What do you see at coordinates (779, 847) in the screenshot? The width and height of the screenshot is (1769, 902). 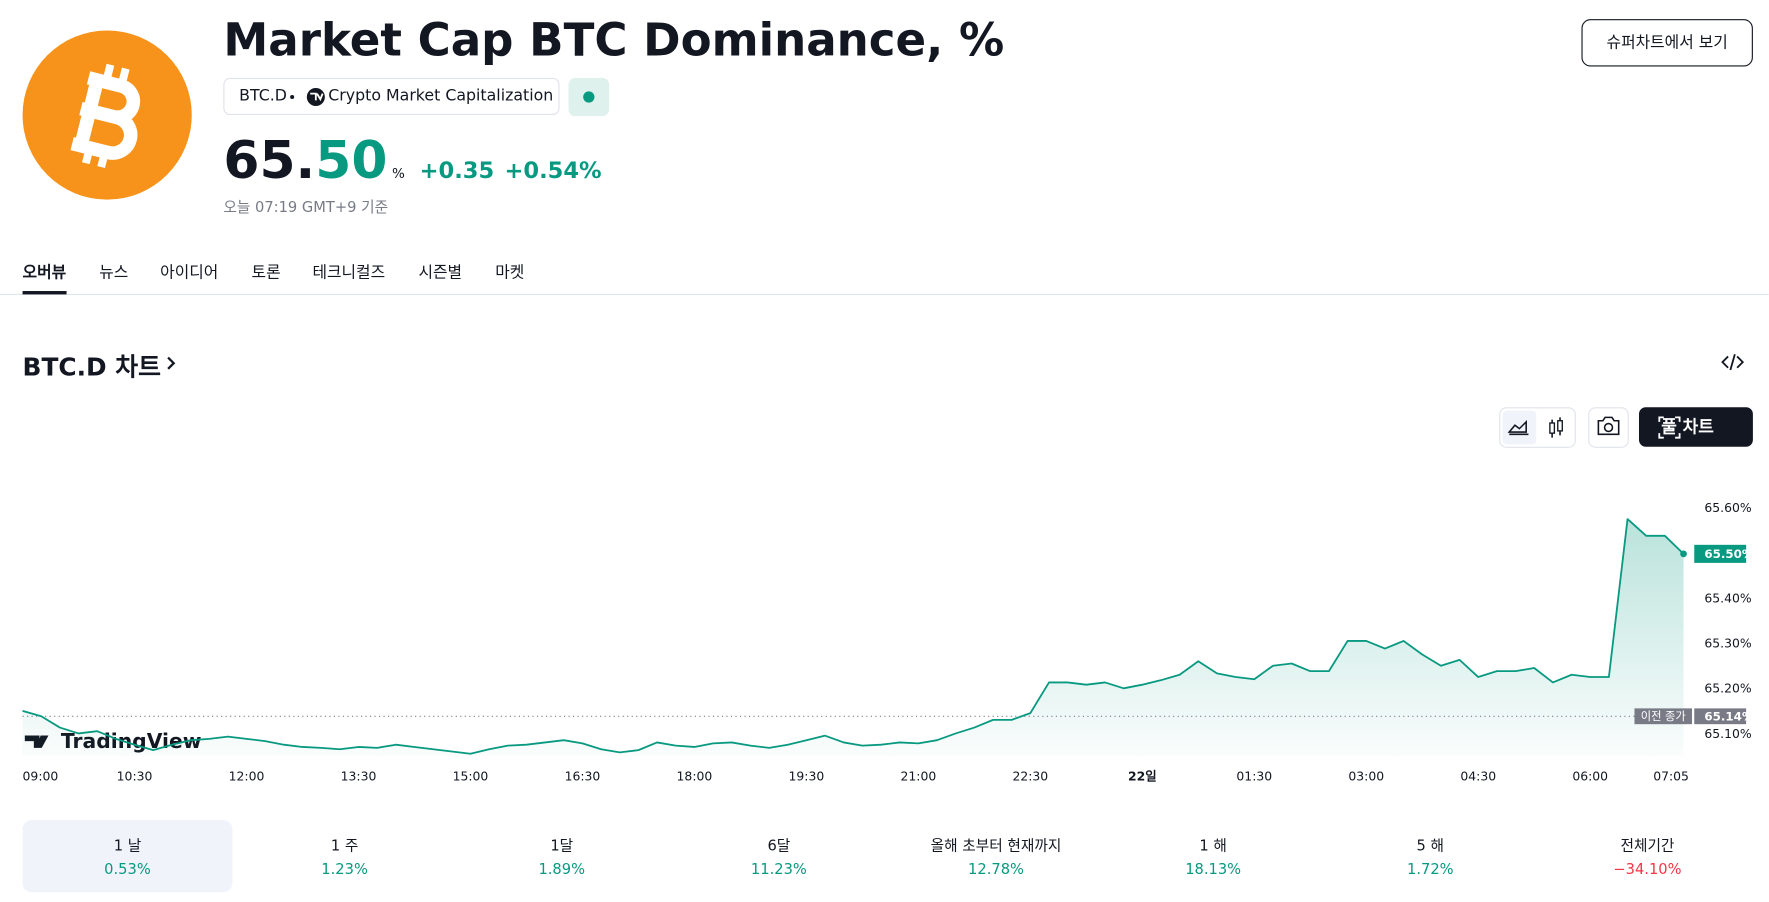 I see `period-label: 6달` at bounding box center [779, 847].